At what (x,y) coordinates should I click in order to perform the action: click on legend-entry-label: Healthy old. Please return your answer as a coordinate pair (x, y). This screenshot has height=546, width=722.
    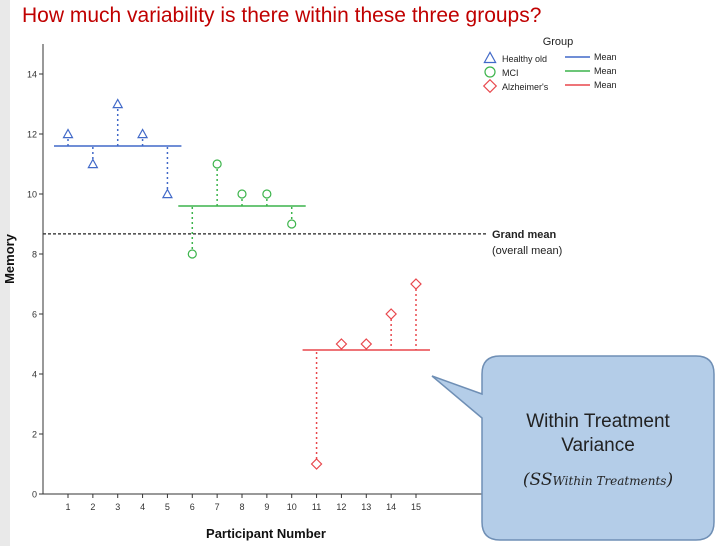
    Looking at the image, I should click on (524, 59).